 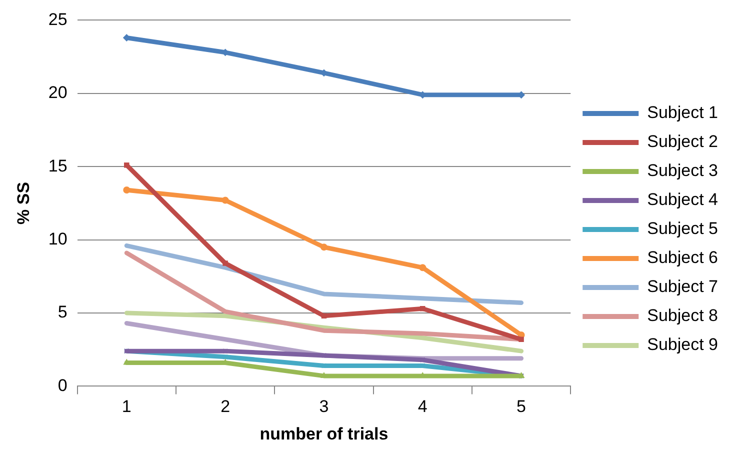 What do you see at coordinates (127, 406) in the screenshot?
I see `x-tick-label: 1` at bounding box center [127, 406].